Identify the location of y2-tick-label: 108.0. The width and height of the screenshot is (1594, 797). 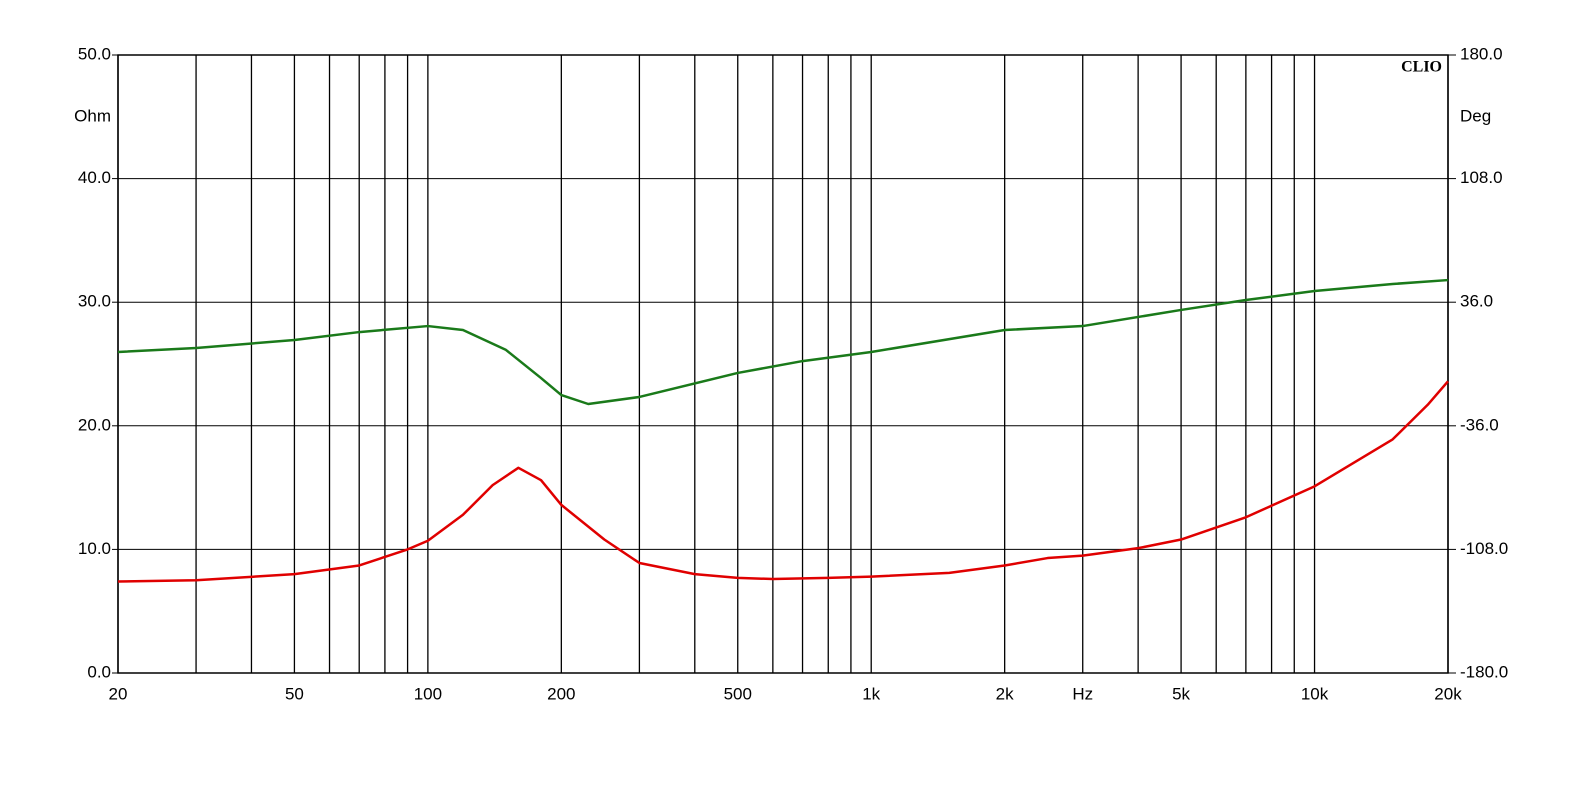
(1481, 177).